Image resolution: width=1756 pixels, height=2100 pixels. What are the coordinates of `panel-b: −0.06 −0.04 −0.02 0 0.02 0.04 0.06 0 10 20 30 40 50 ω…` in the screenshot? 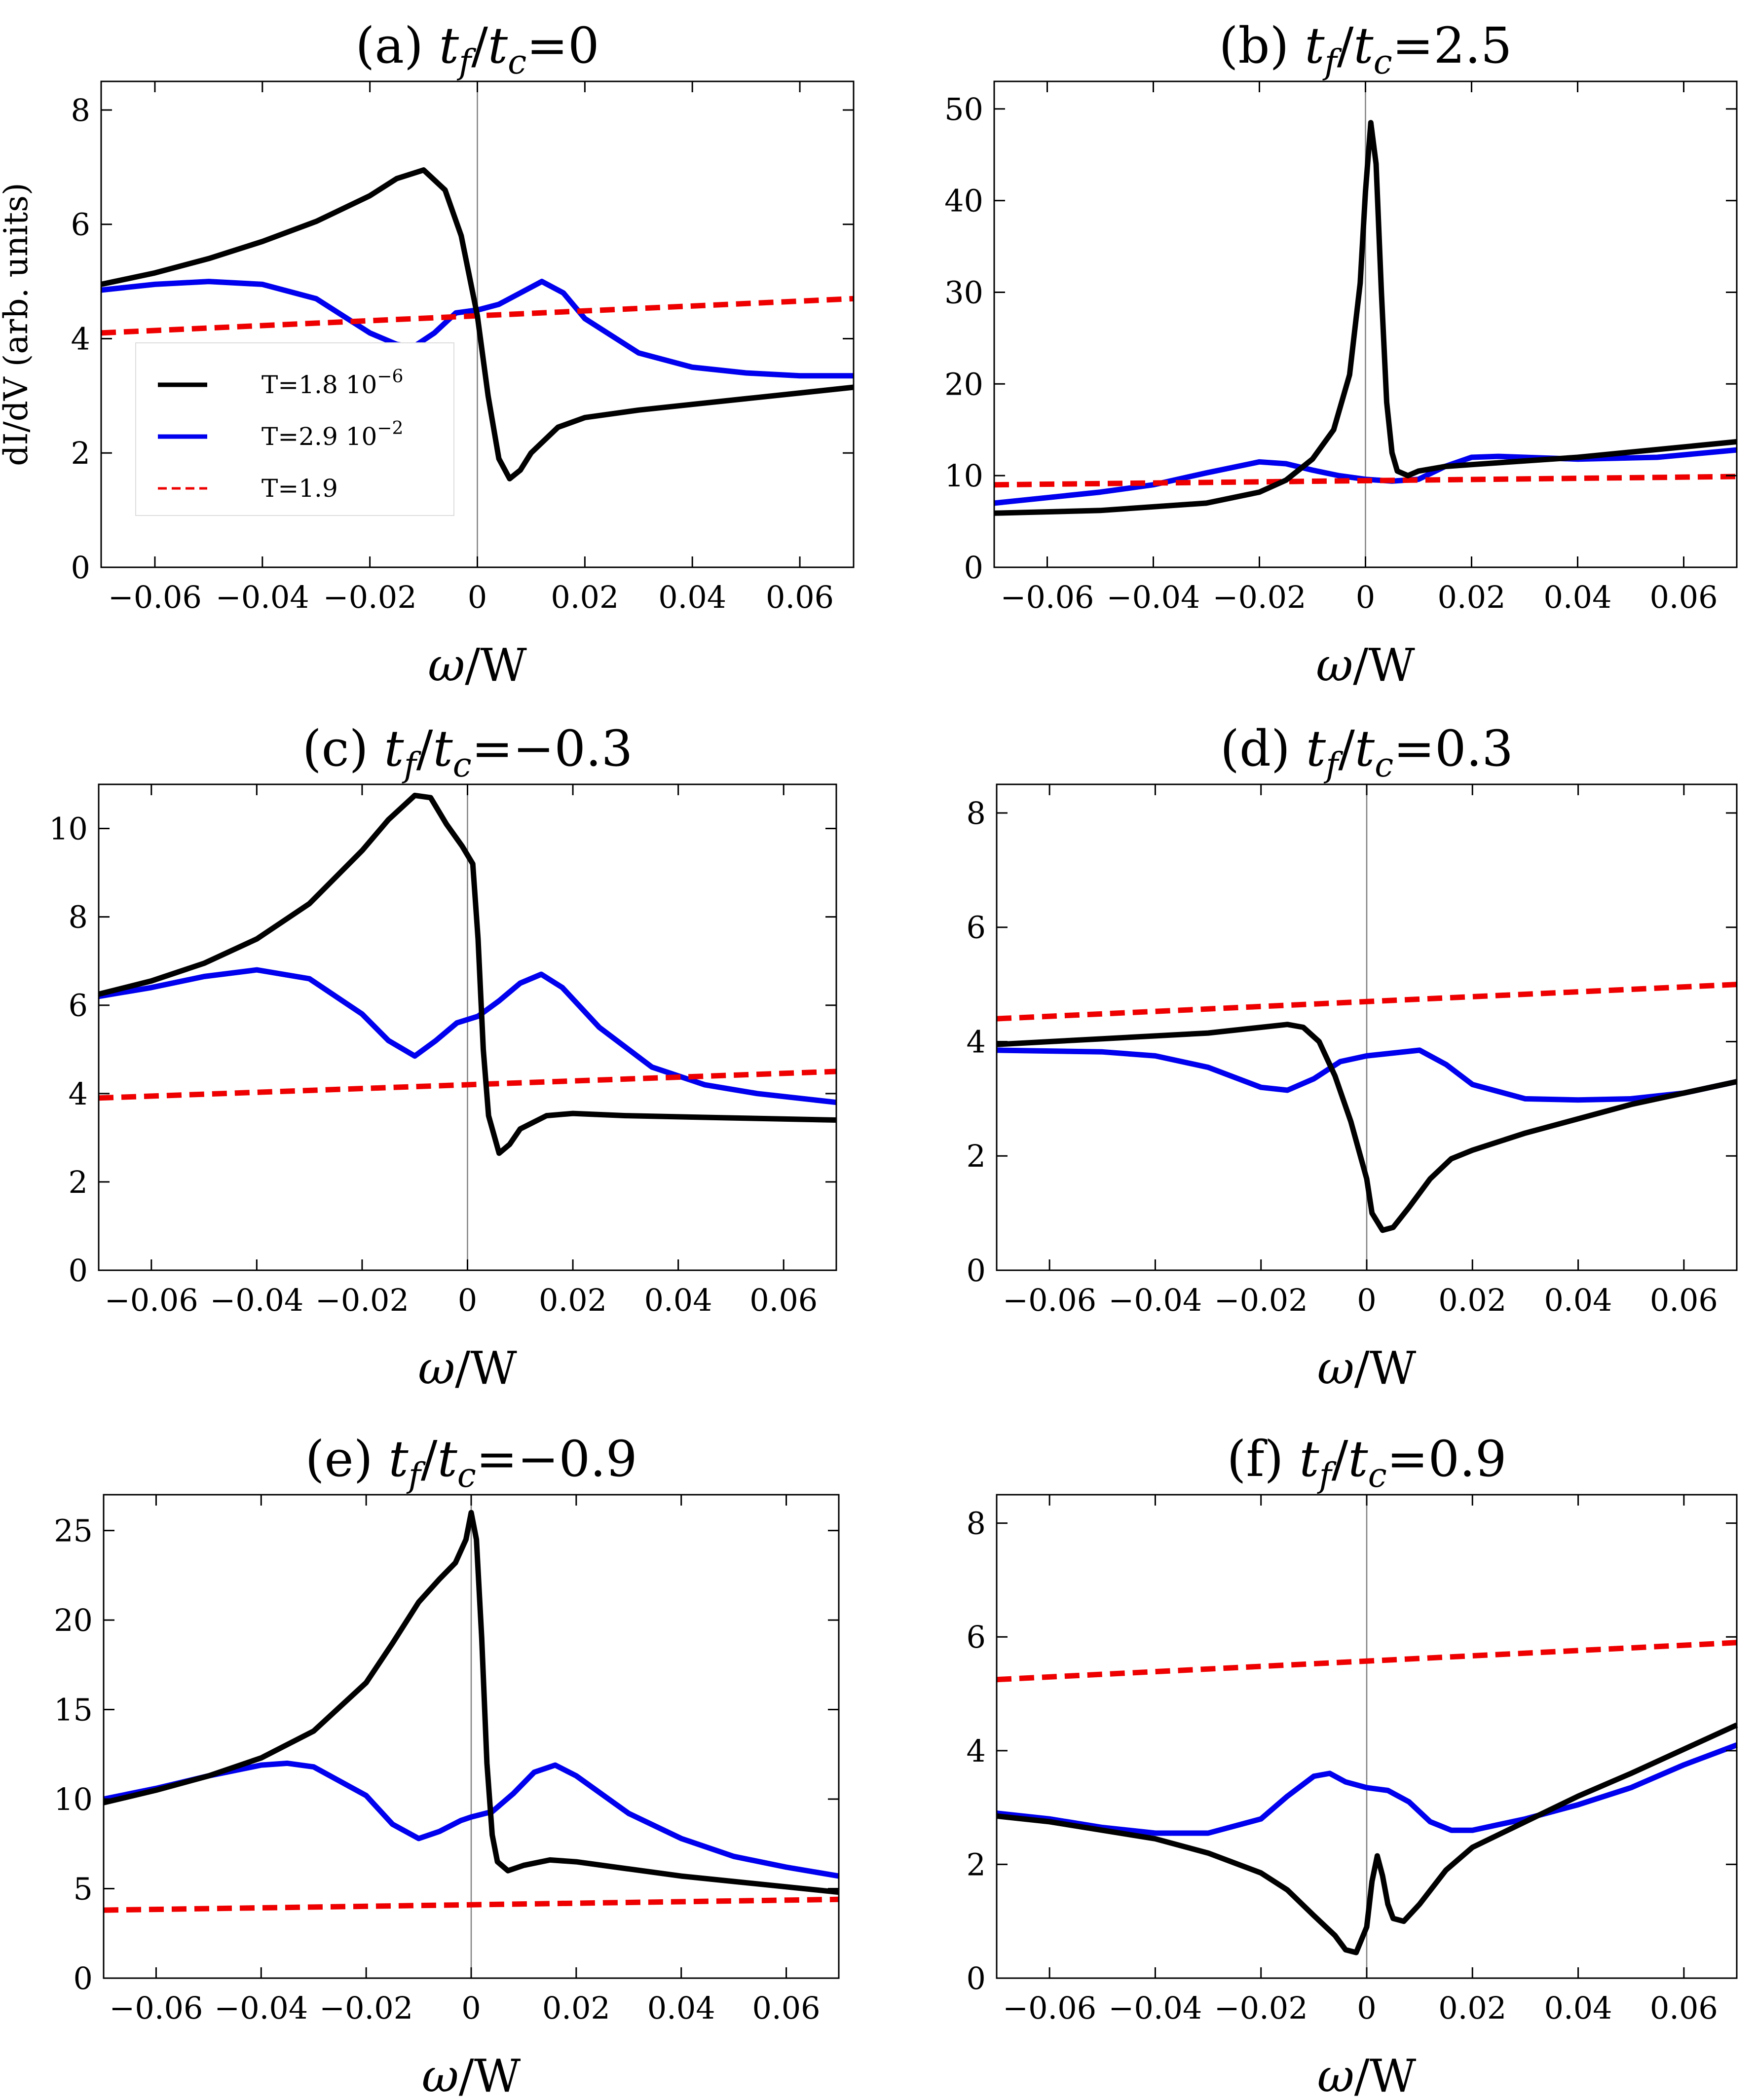 It's located at (1341, 354).